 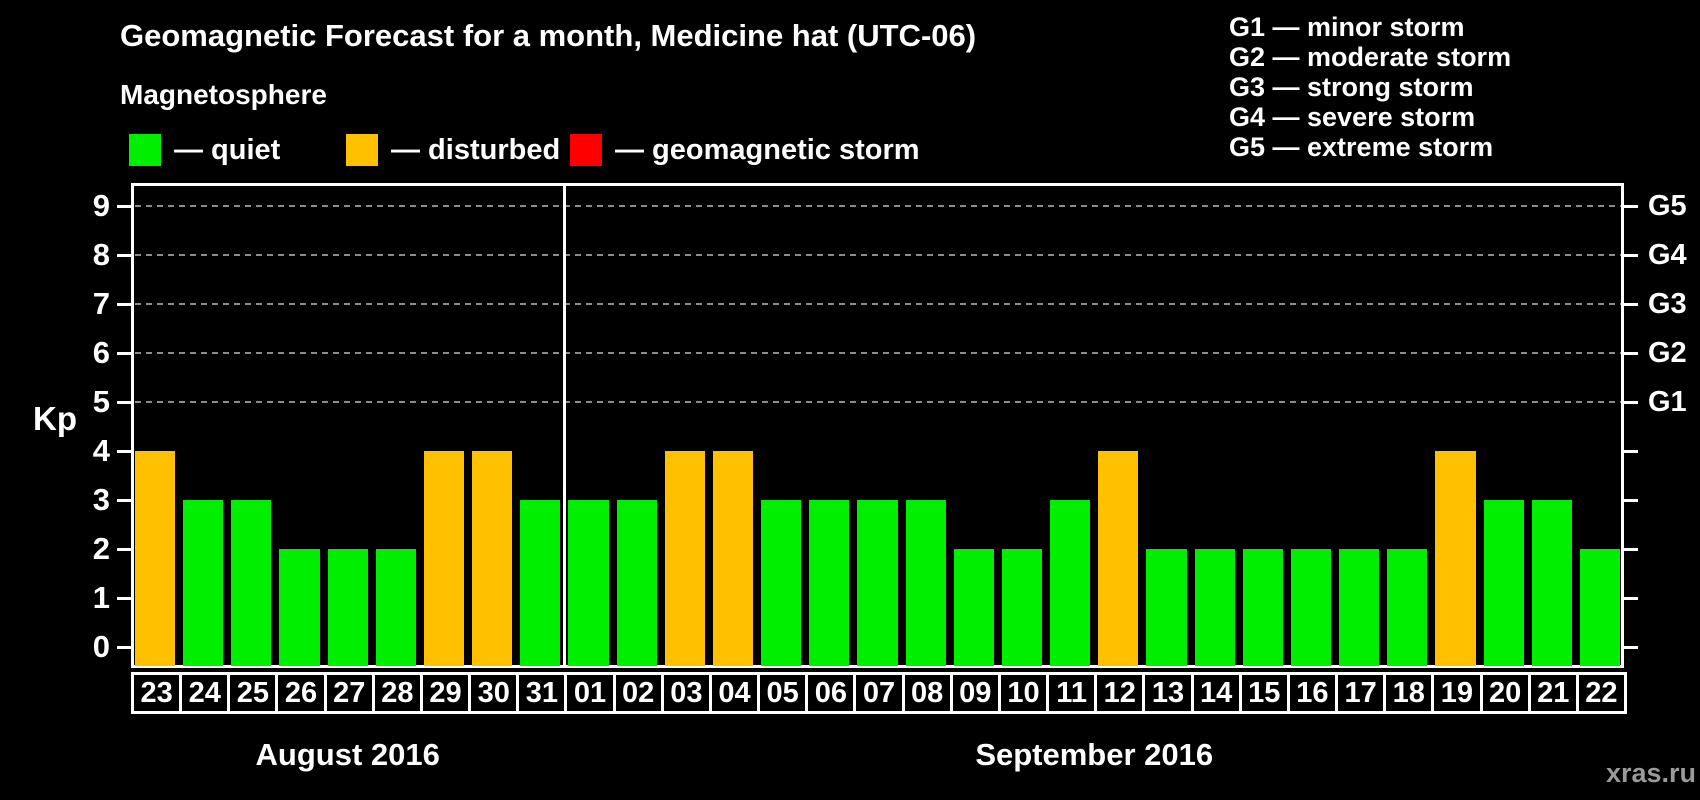 I want to click on y-axis-label: 2, so click(x=101, y=548).